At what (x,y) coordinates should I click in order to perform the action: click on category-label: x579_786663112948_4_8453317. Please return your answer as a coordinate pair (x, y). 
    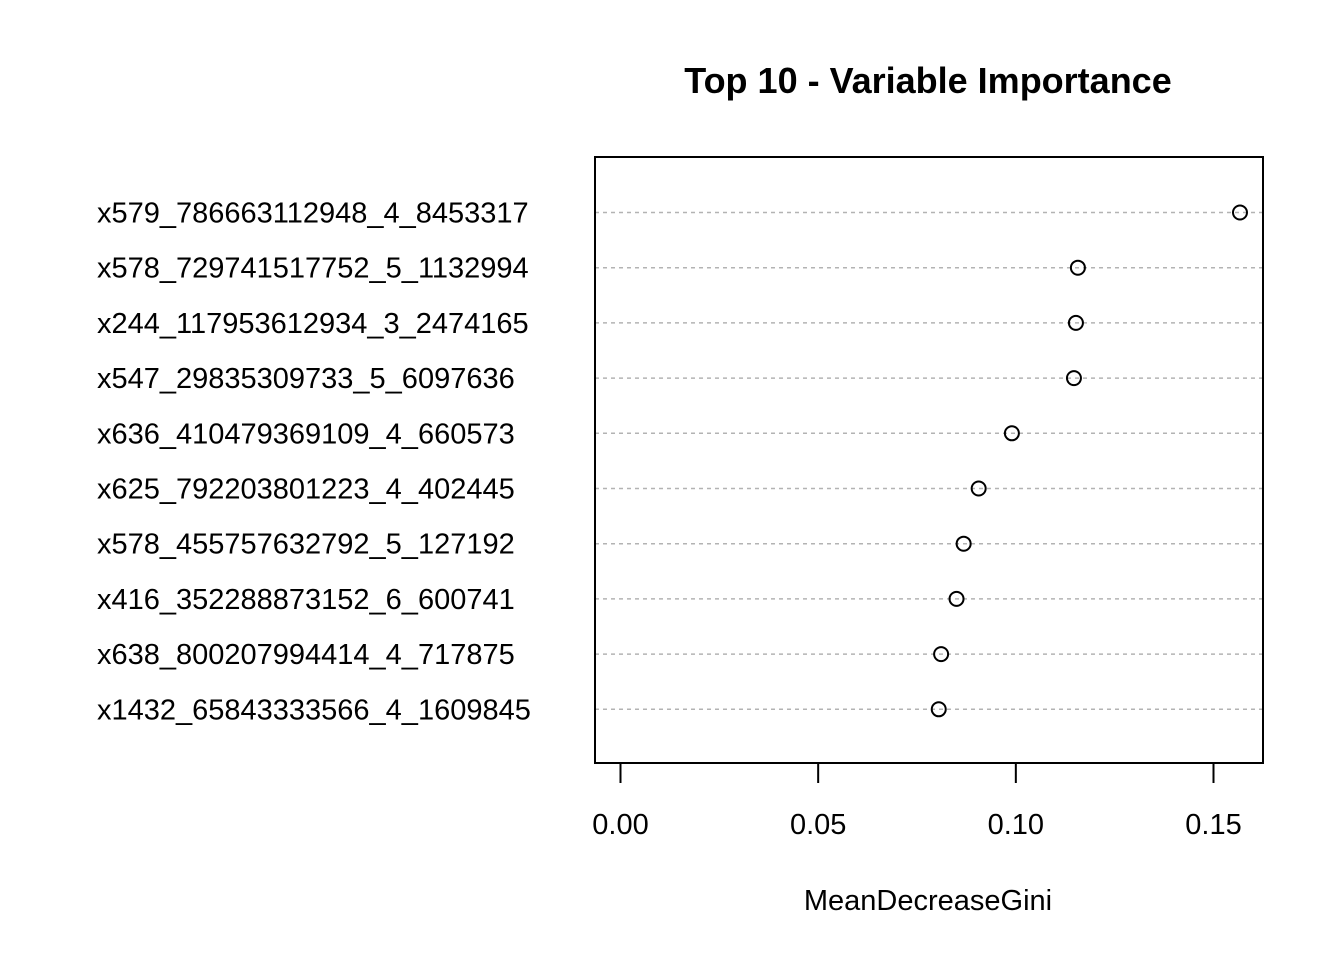
    Looking at the image, I should click on (313, 214).